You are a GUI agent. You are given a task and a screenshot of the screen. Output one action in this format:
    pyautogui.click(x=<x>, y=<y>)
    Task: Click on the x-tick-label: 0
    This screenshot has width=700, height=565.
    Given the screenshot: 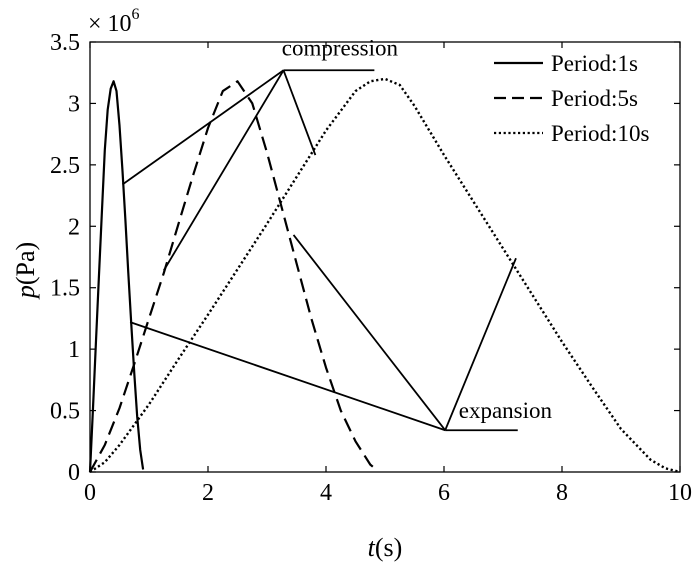 What is the action you would take?
    pyautogui.click(x=90, y=493)
    